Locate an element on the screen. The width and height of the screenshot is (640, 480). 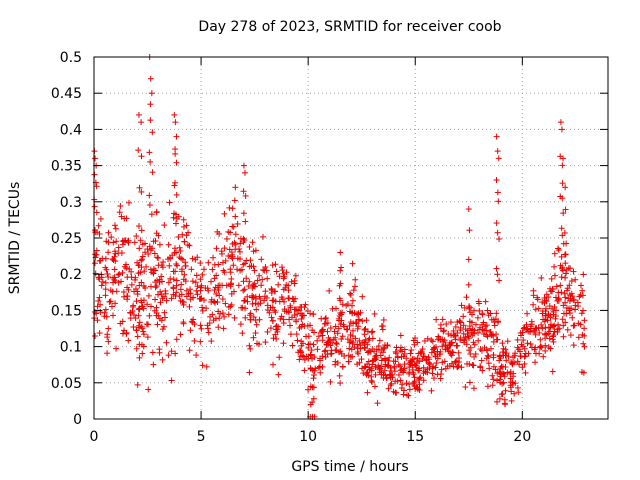
y-tick-label: 0.05 is located at coordinates (66, 384).